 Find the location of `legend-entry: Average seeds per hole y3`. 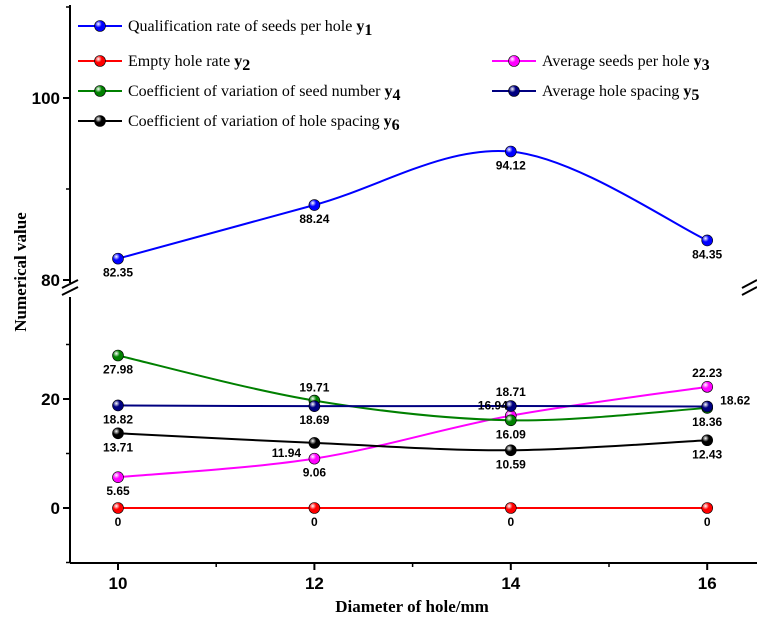

legend-entry: Average seeds per hole y3 is located at coordinates (626, 63).